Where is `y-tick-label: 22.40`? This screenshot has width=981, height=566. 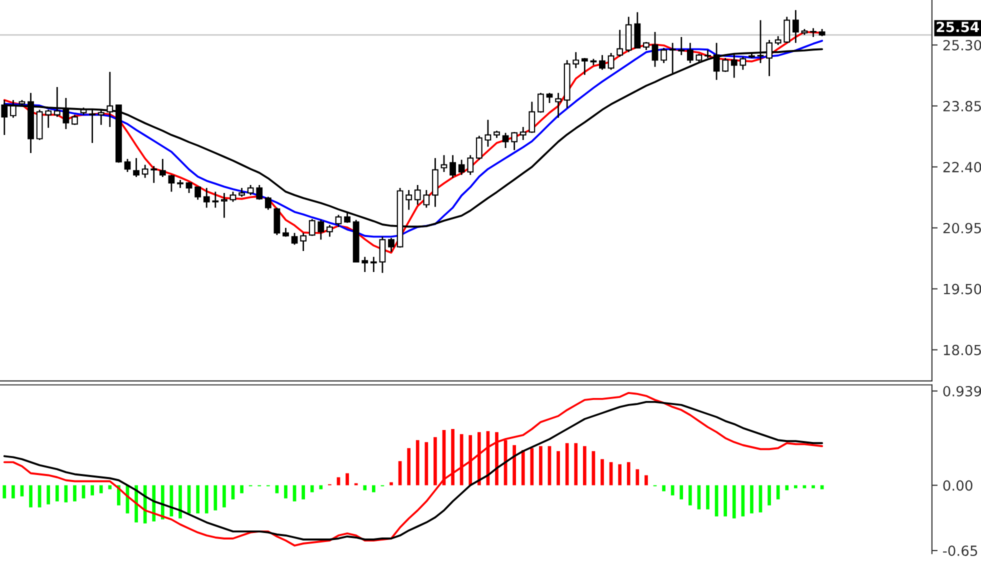
y-tick-label: 22.40 is located at coordinates (962, 167).